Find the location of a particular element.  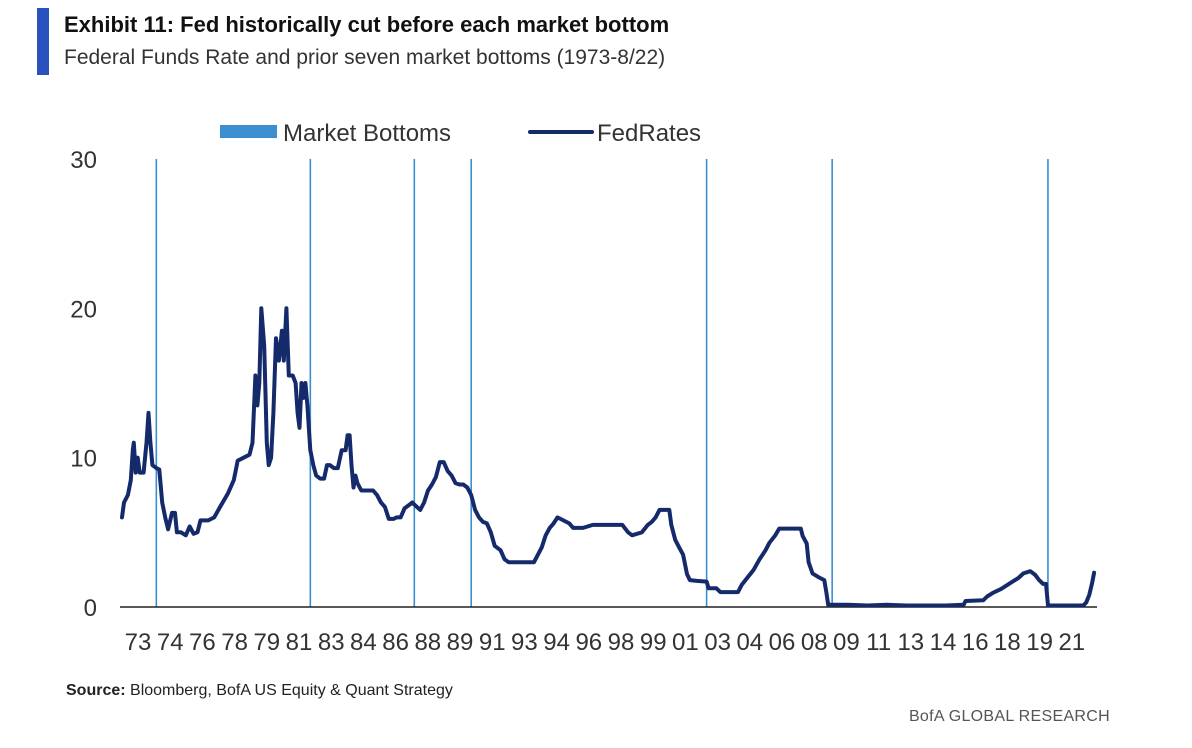

source-label: Source: is located at coordinates (96, 690).